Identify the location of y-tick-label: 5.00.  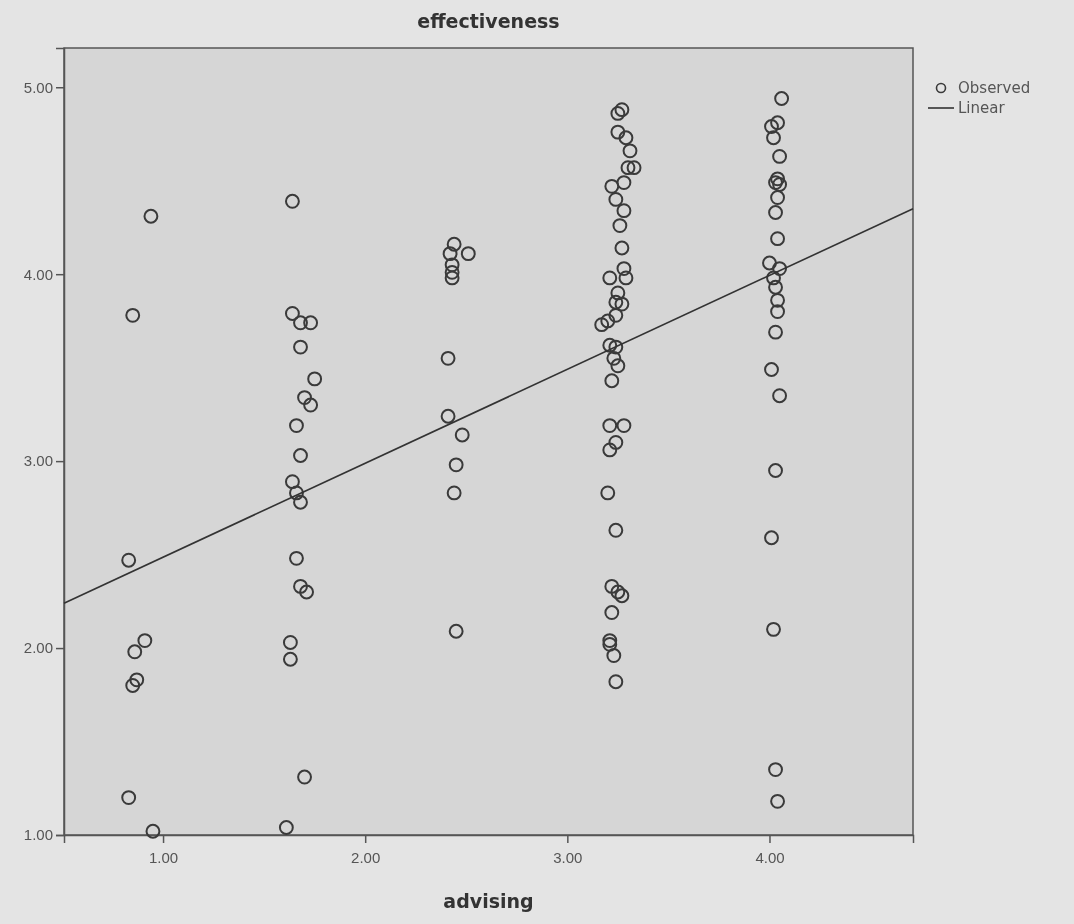
(38, 87).